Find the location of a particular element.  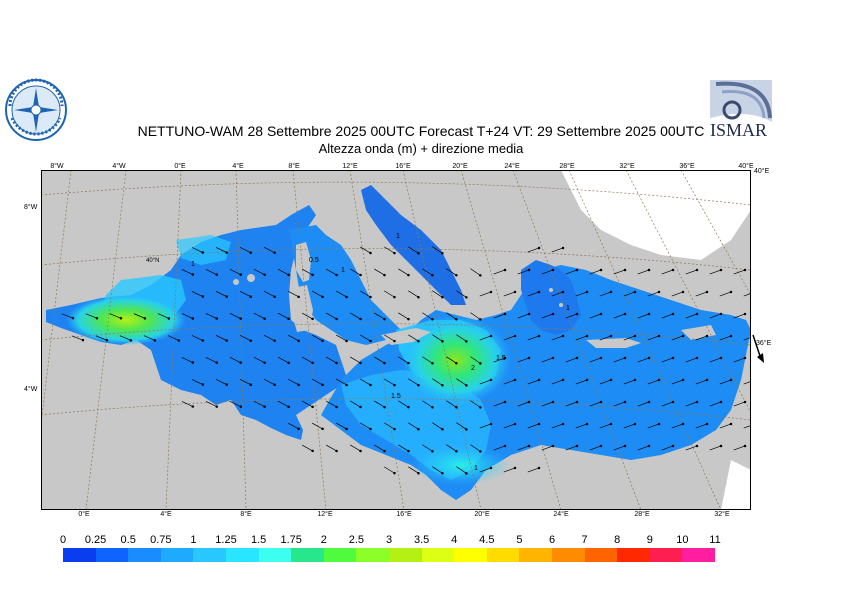

longitude-label: 16°E is located at coordinates (404, 514).